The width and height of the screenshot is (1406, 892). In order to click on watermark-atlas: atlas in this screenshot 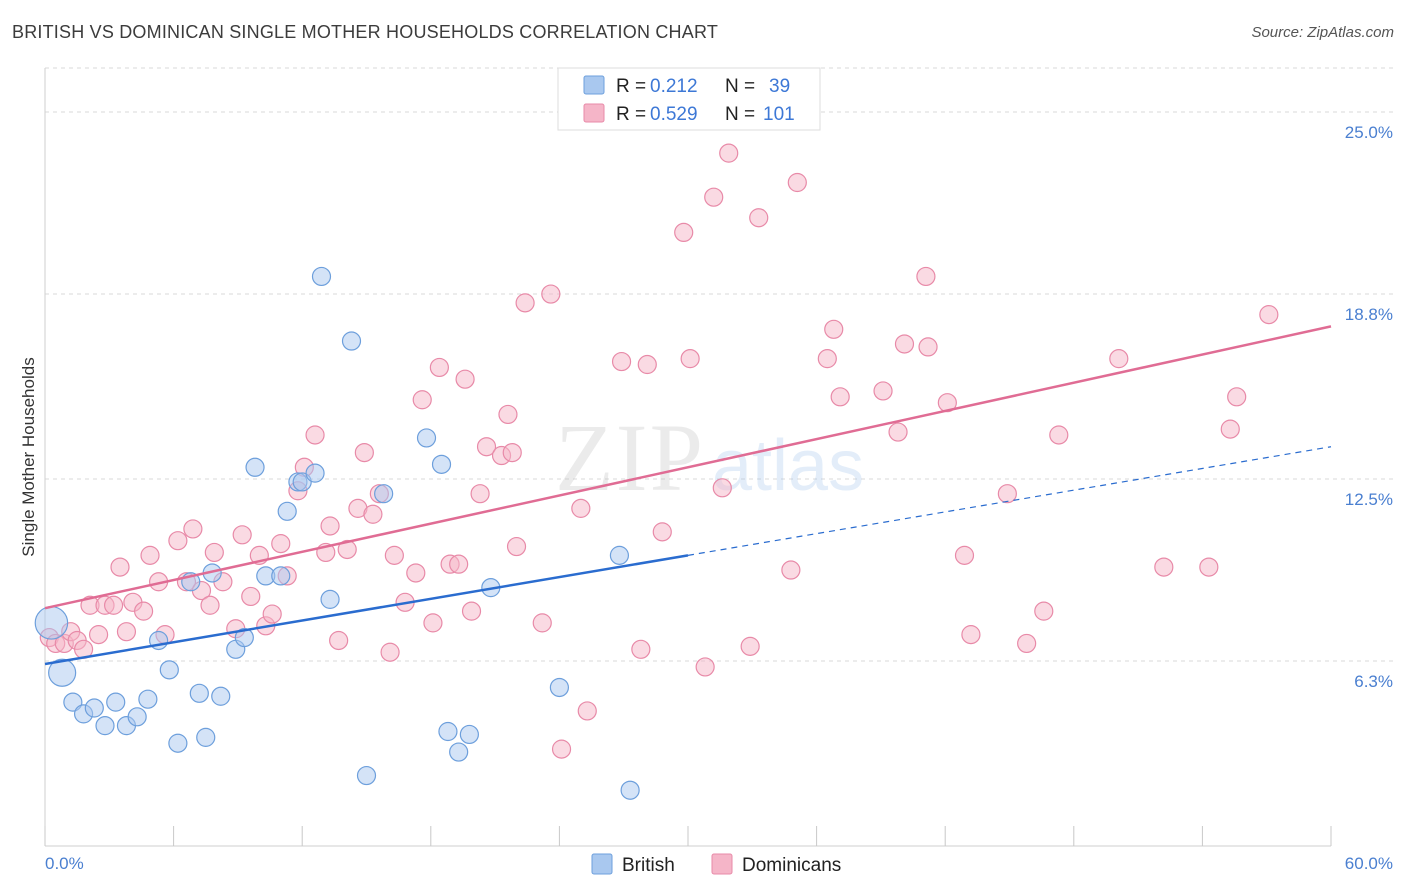, I will do `click(788, 466)`.